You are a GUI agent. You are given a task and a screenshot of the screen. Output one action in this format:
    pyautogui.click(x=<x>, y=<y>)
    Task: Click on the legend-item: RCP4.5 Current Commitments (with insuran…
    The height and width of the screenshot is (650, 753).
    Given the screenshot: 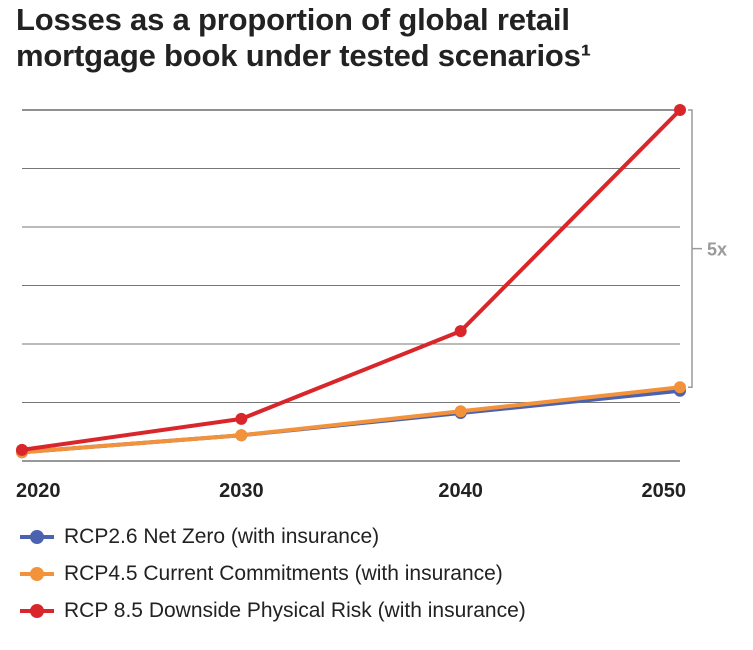 What is the action you would take?
    pyautogui.click(x=273, y=573)
    